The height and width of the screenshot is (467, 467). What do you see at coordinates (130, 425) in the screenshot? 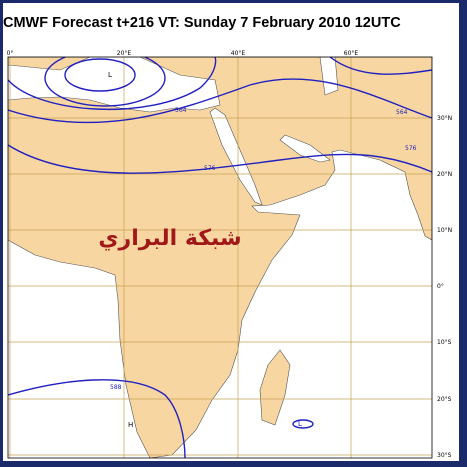
I see `pressure-center: H` at bounding box center [130, 425].